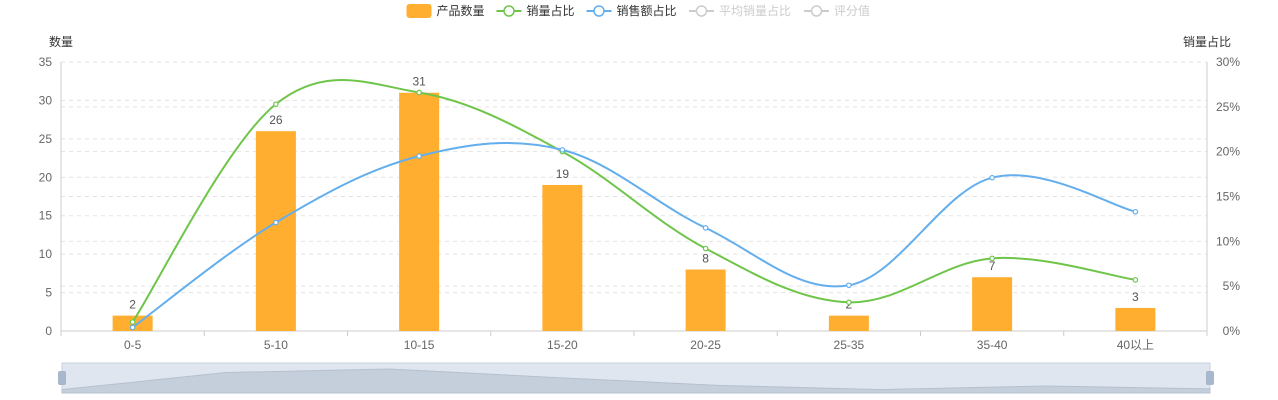 The width and height of the screenshot is (1278, 400). I want to click on bar-value-label: 31, so click(419, 82).